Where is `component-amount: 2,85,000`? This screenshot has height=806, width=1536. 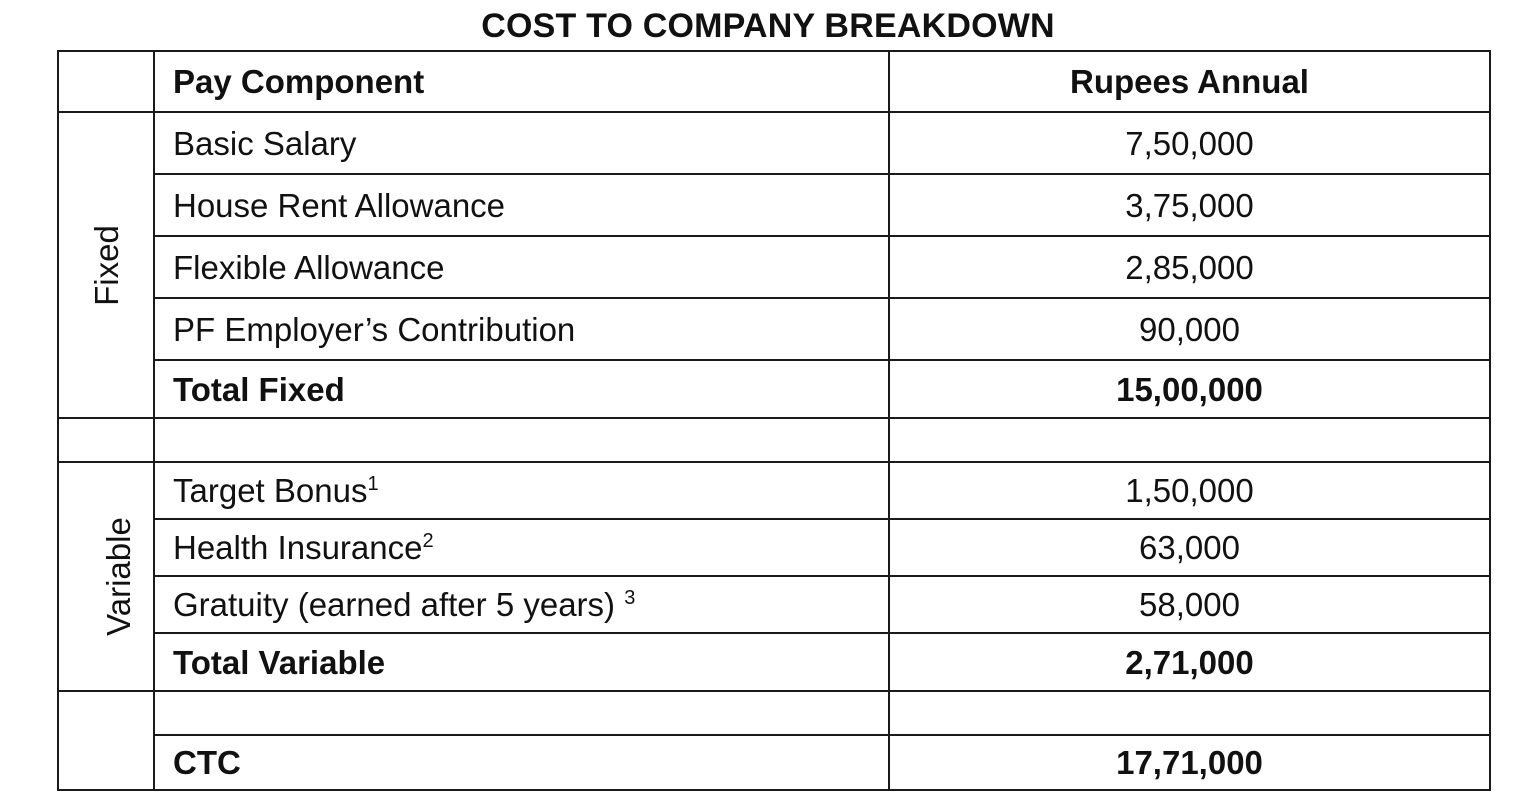
component-amount: 2,85,000 is located at coordinates (1189, 267).